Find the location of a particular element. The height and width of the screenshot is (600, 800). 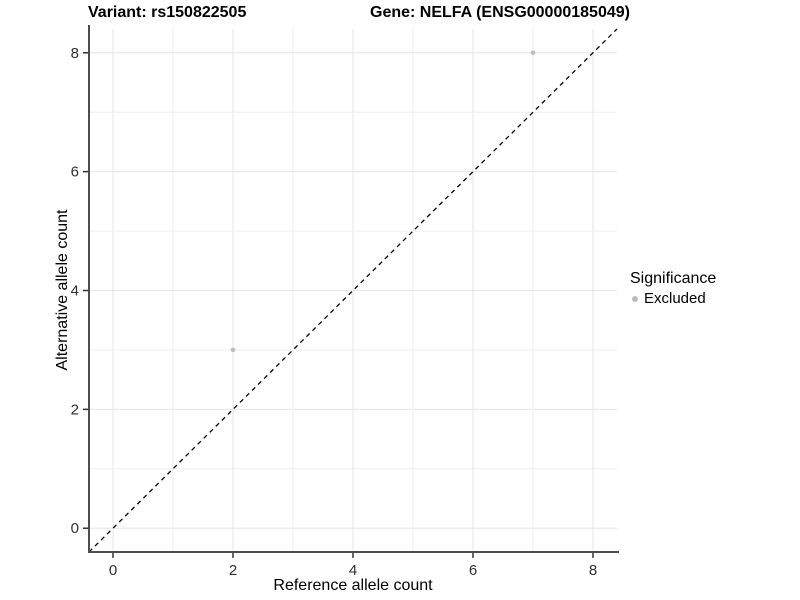

x-tick-label: 4 is located at coordinates (353, 570).